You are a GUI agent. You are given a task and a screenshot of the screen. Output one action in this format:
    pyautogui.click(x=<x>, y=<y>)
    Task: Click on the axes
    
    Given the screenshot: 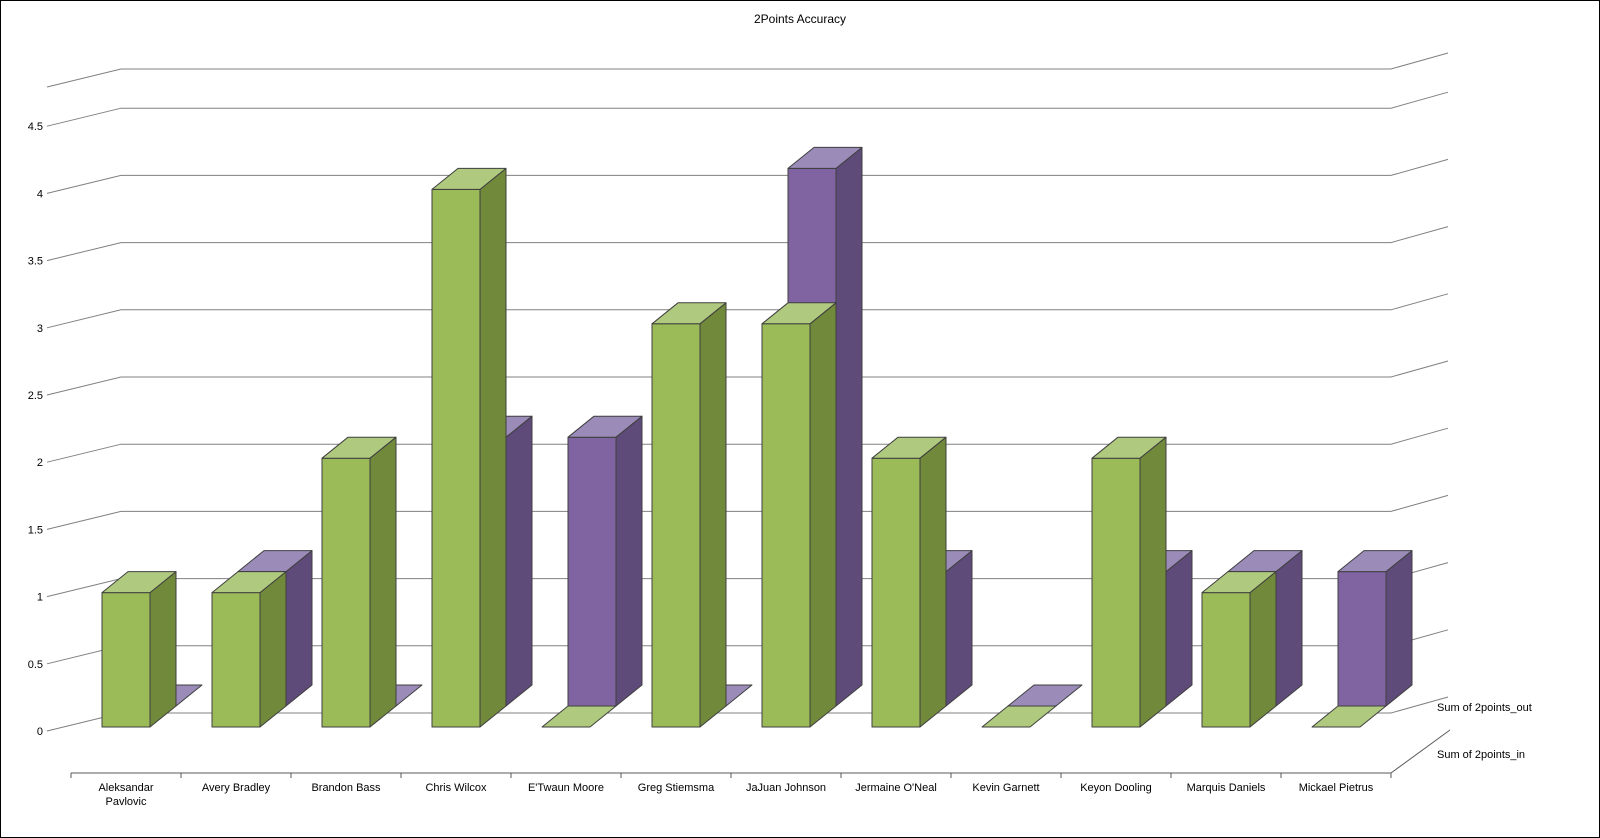 What is the action you would take?
    pyautogui.click(x=760, y=753)
    